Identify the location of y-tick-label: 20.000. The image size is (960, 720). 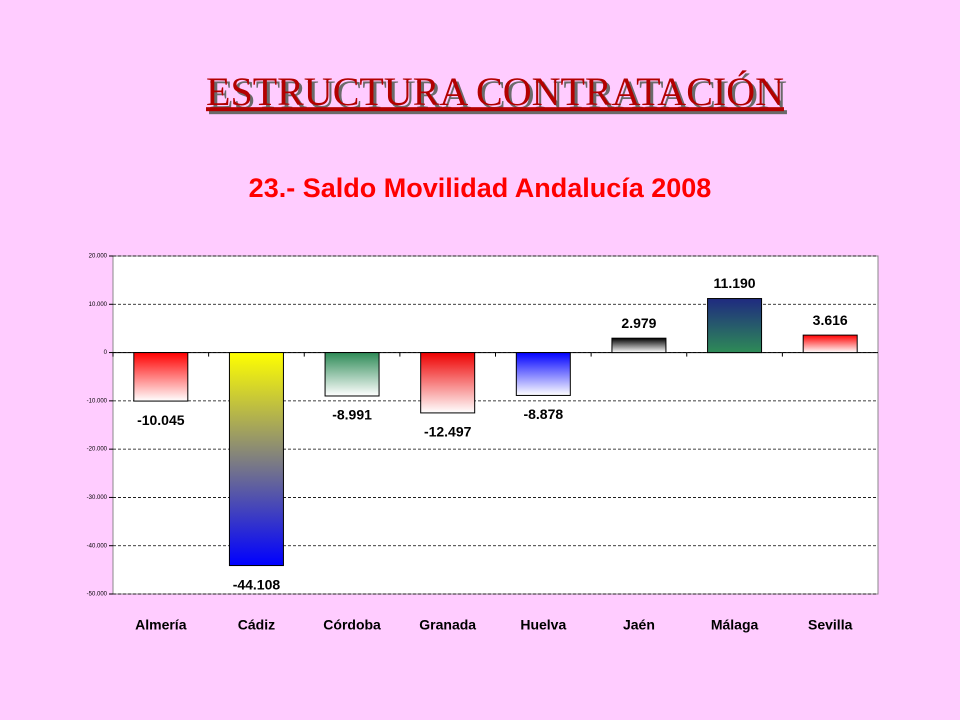
(98, 257).